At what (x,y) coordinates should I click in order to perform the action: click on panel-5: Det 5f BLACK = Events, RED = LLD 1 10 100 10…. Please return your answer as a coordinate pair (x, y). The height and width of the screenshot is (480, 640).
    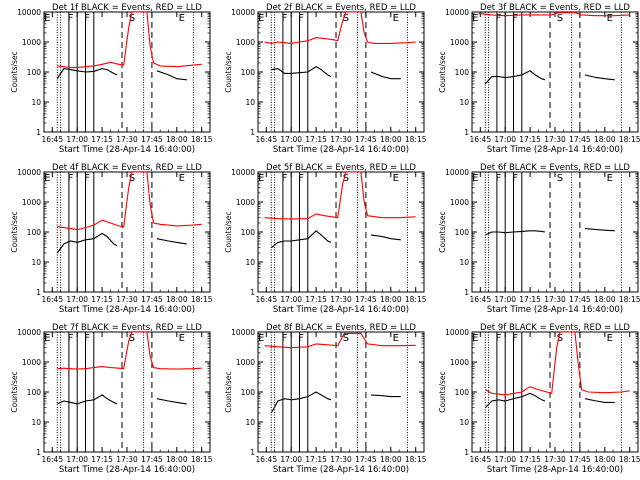
    Looking at the image, I should click on (325, 239).